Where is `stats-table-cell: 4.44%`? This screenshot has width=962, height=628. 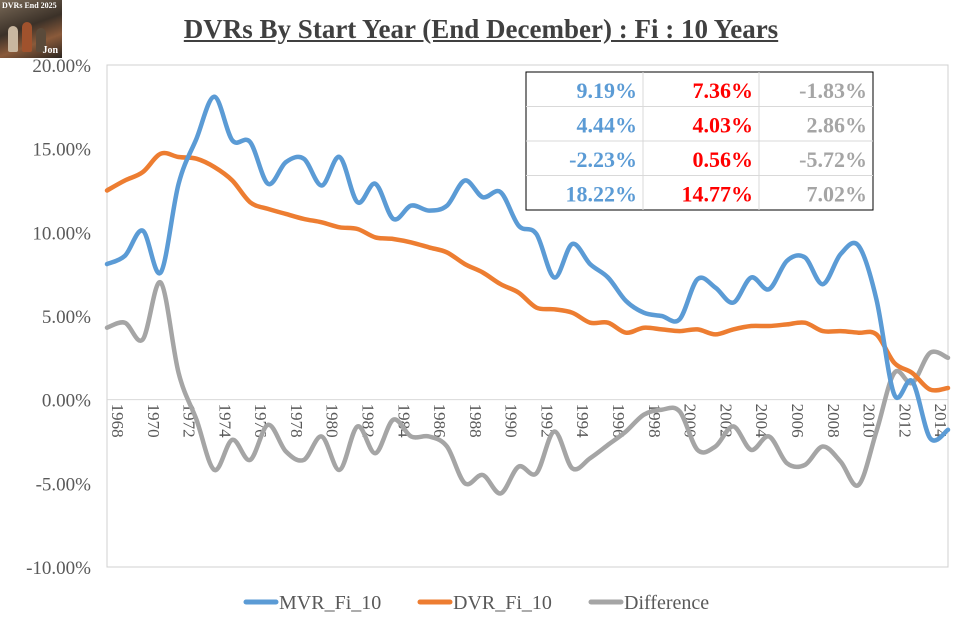 stats-table-cell: 4.44% is located at coordinates (607, 125).